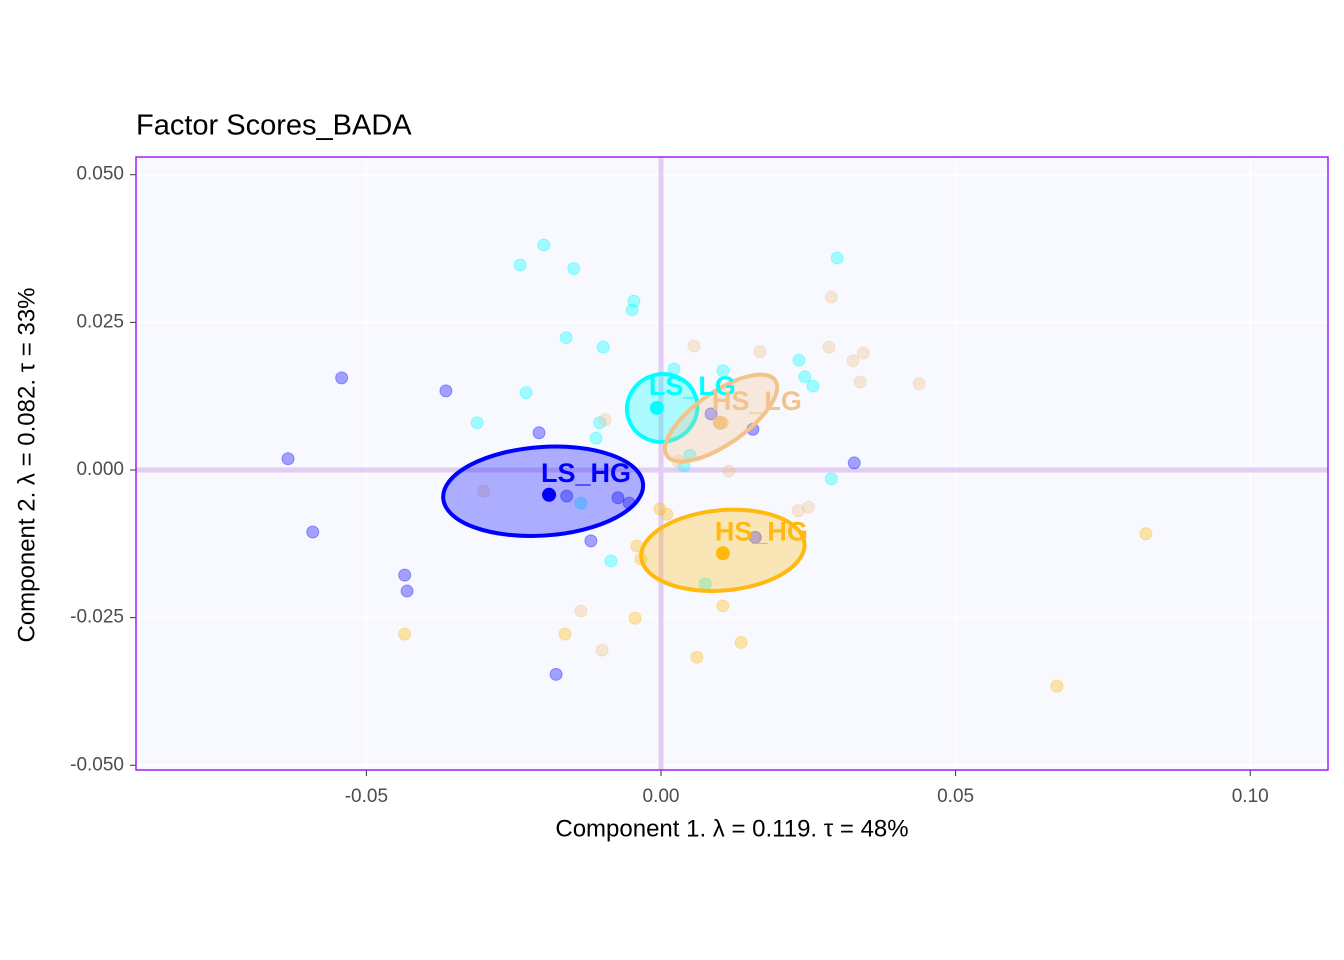  I want to click on group-label: HS_HG, so click(761, 531).